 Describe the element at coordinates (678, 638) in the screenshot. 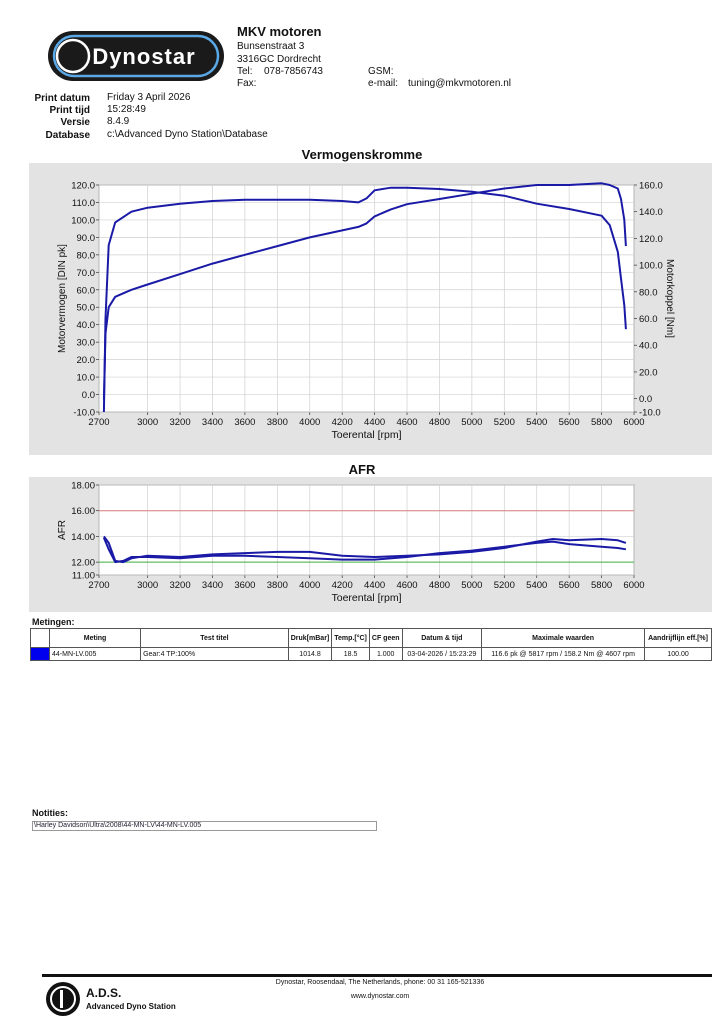

I see `col-efficiency: Aandrijflijn eff.[%]` at that location.